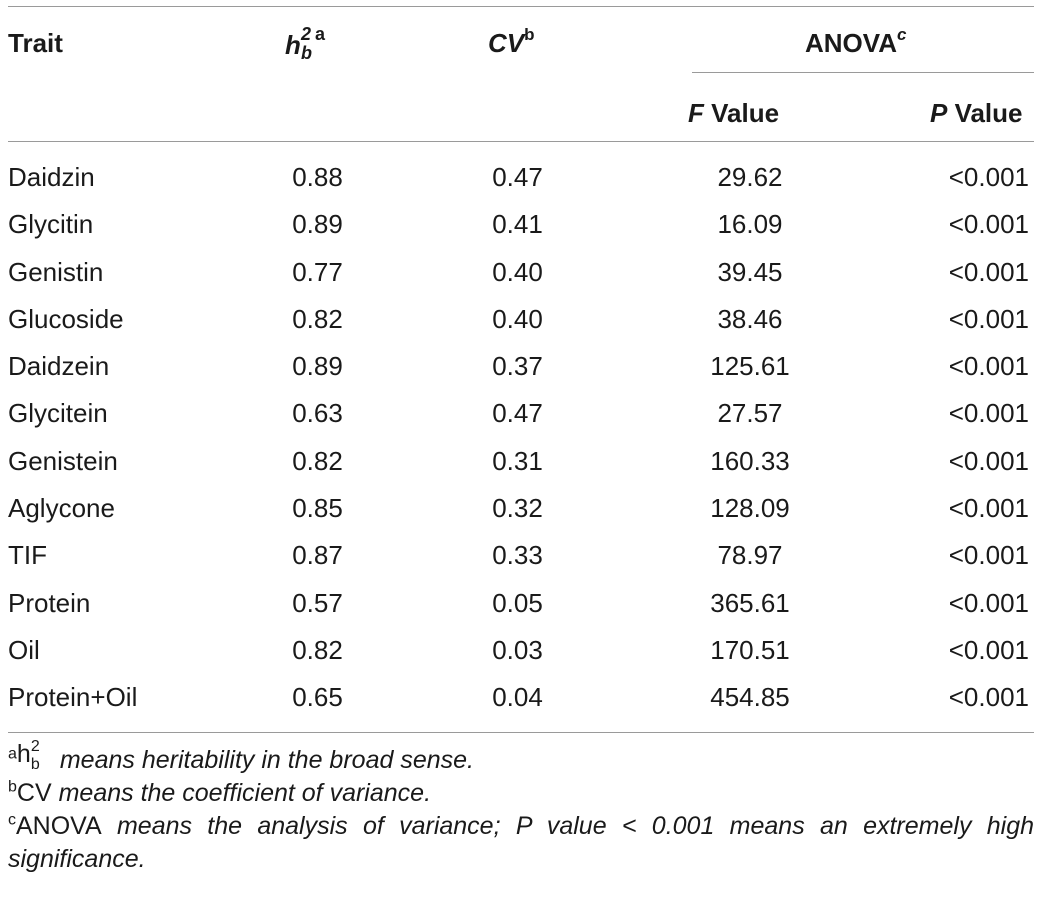 The height and width of the screenshot is (904, 1041). I want to click on cell-h2: 0.63, so click(317, 413).